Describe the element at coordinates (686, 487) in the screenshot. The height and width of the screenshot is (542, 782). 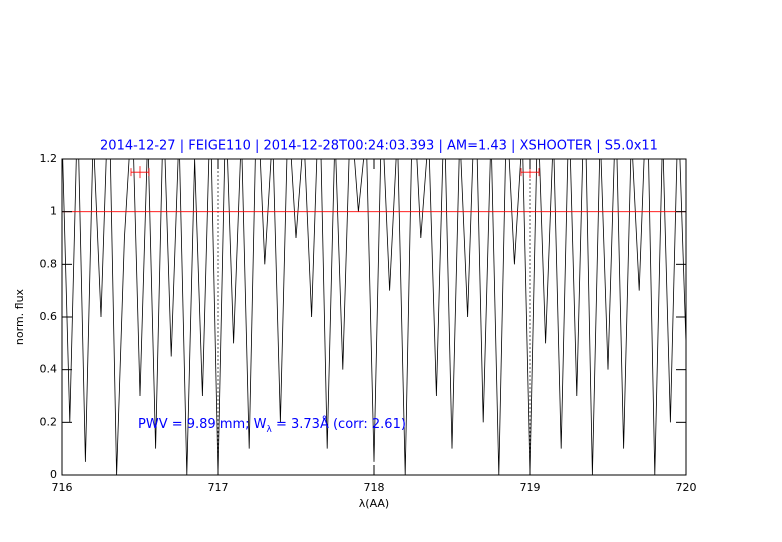
I see `x-tick-label: 720` at that location.